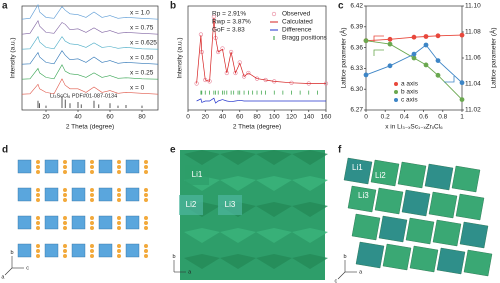 The height and width of the screenshot is (283, 500). What do you see at coordinates (473, 6) in the screenshot?
I see `y2-tick-label: 11.10` at bounding box center [473, 6].